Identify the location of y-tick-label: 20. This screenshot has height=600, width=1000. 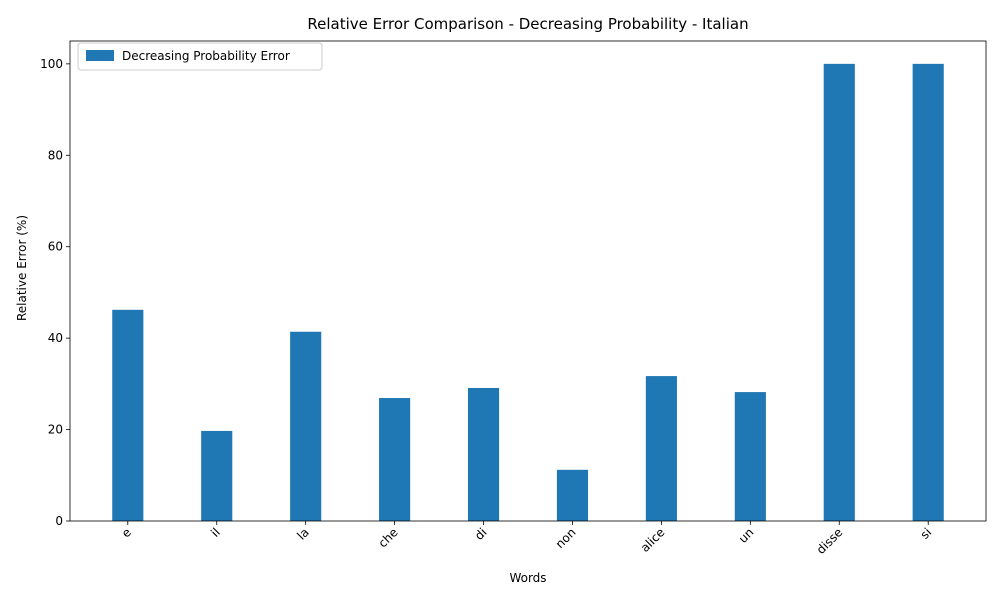
(55, 430).